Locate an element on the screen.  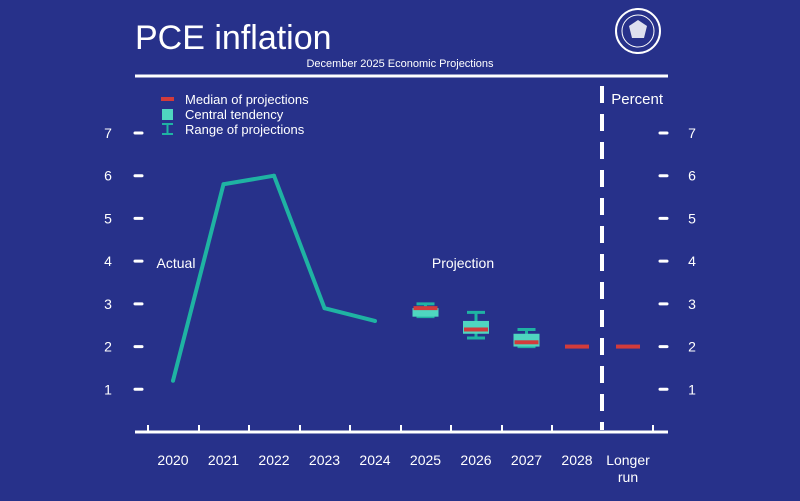
x-tick-label: 2021 is located at coordinates (223, 460).